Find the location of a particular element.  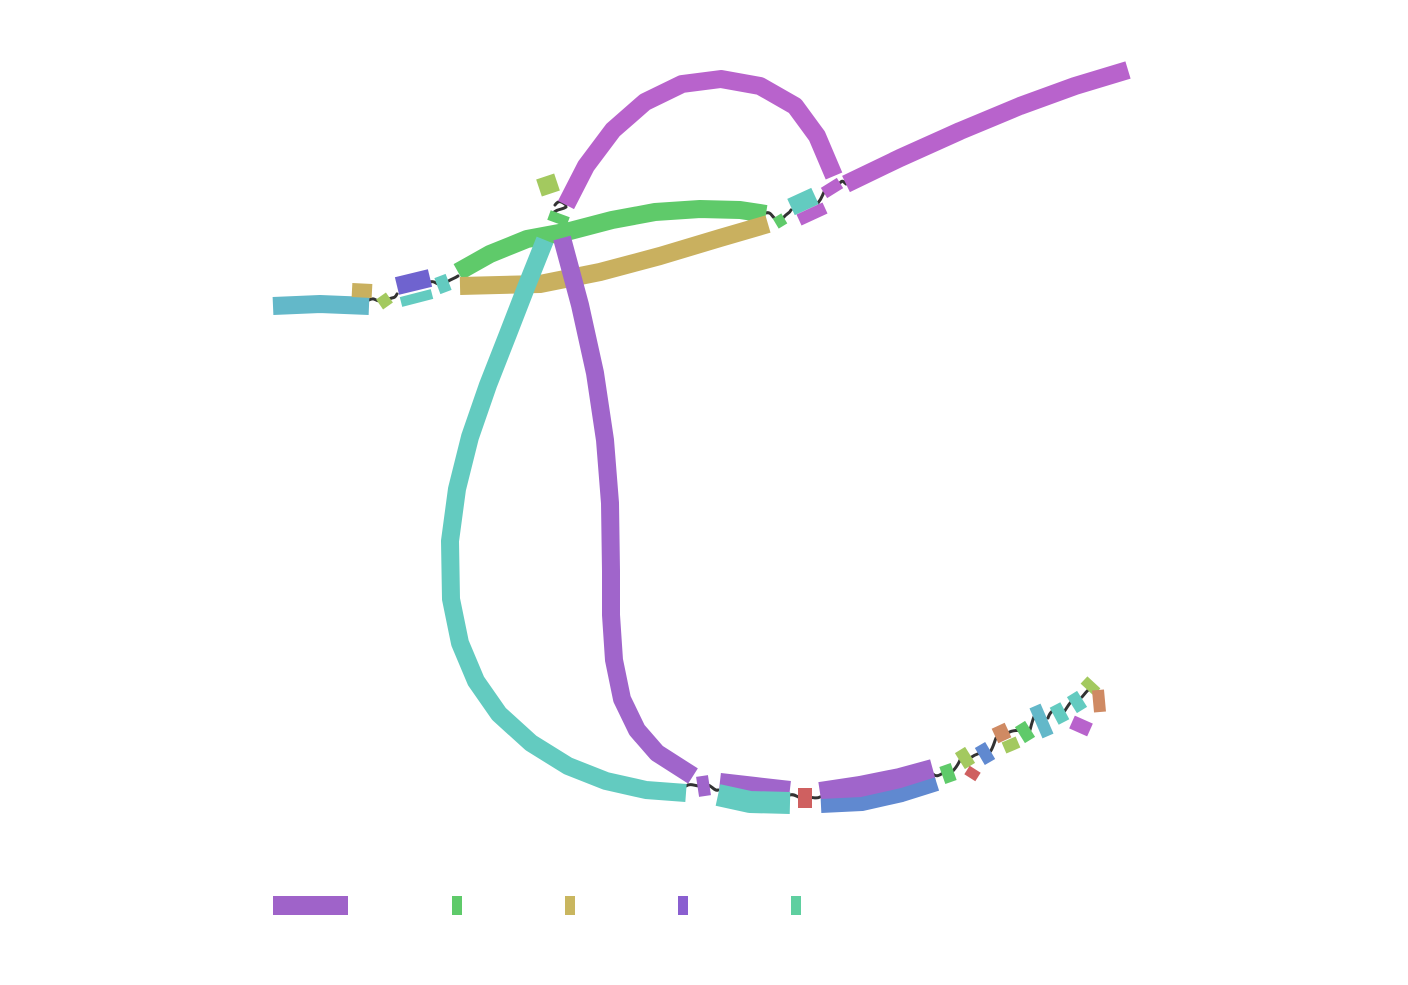

segment-green-top-small is located at coordinates (780, 221).